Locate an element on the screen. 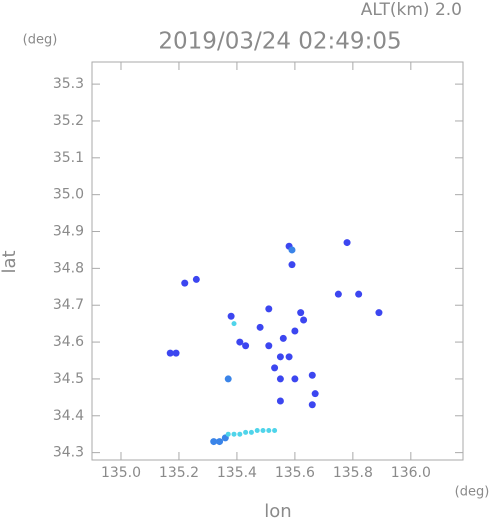  y-unit: (deg) is located at coordinates (40, 40).